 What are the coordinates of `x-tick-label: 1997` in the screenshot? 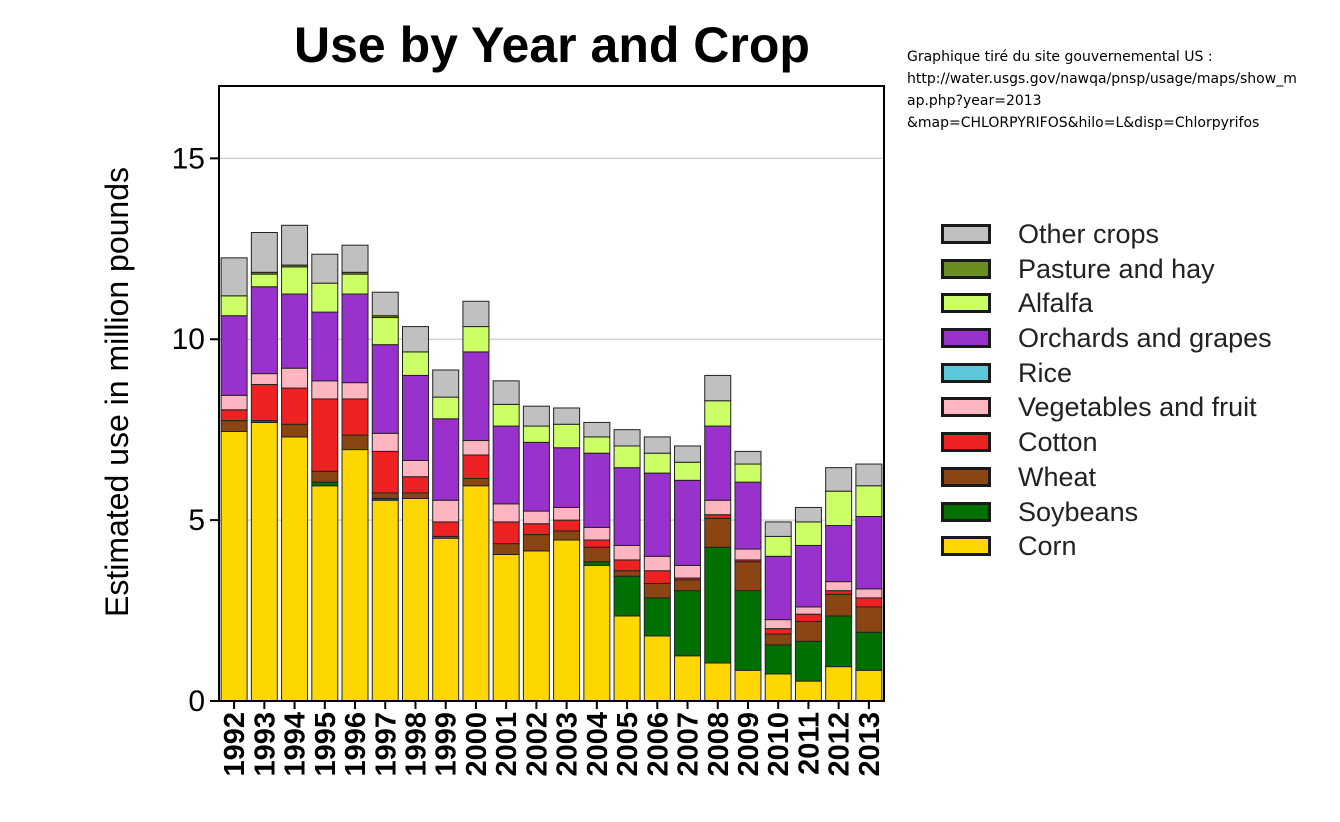 It's located at (386, 744).